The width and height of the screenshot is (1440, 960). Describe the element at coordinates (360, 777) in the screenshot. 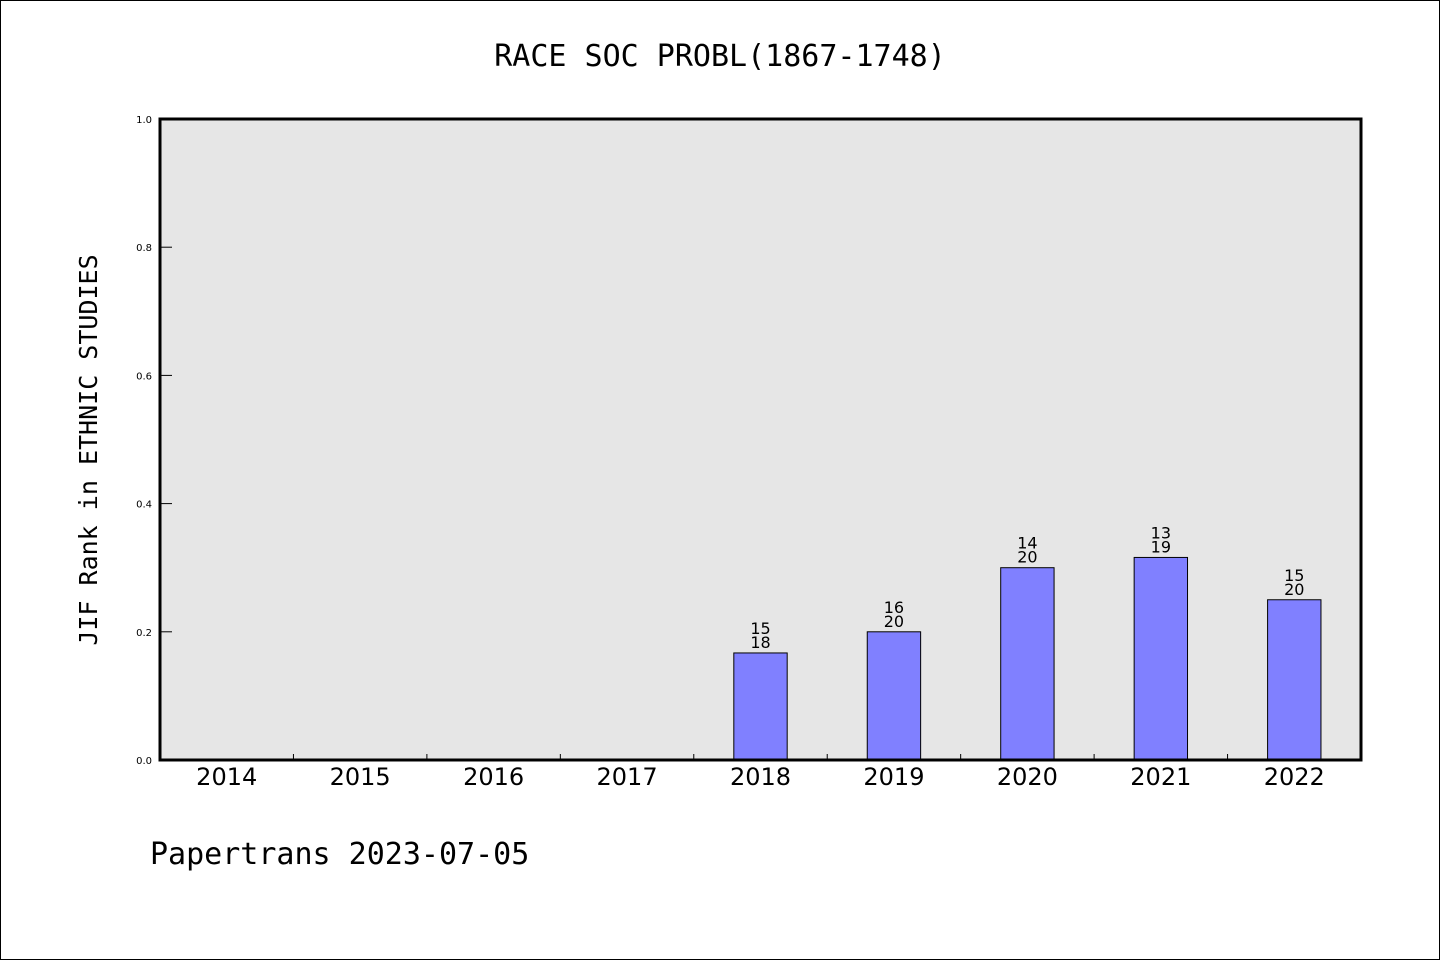

I see `x-tick-label: 2015` at that location.